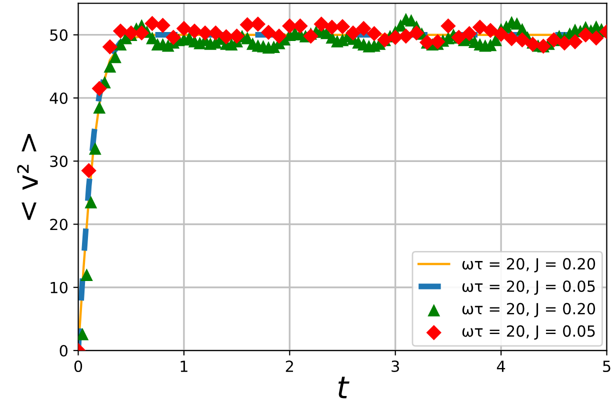 The height and width of the screenshot is (409, 616). Describe the element at coordinates (395, 366) in the screenshot. I see `x-tick-label: 3` at that location.